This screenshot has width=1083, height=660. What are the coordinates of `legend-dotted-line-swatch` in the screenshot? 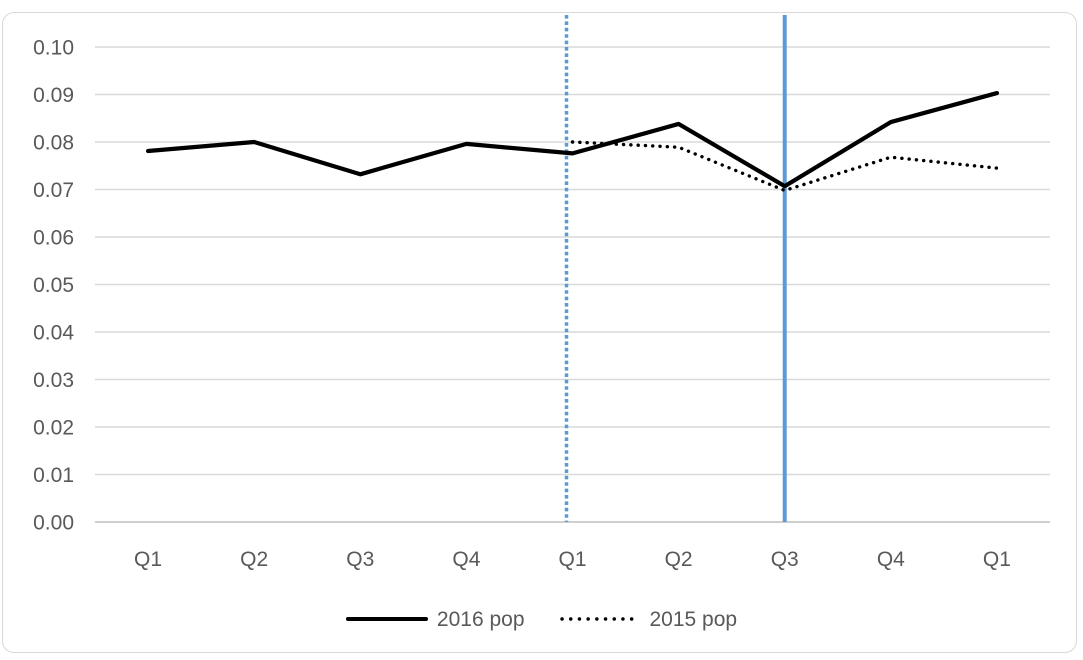 It's located at (600, 619).